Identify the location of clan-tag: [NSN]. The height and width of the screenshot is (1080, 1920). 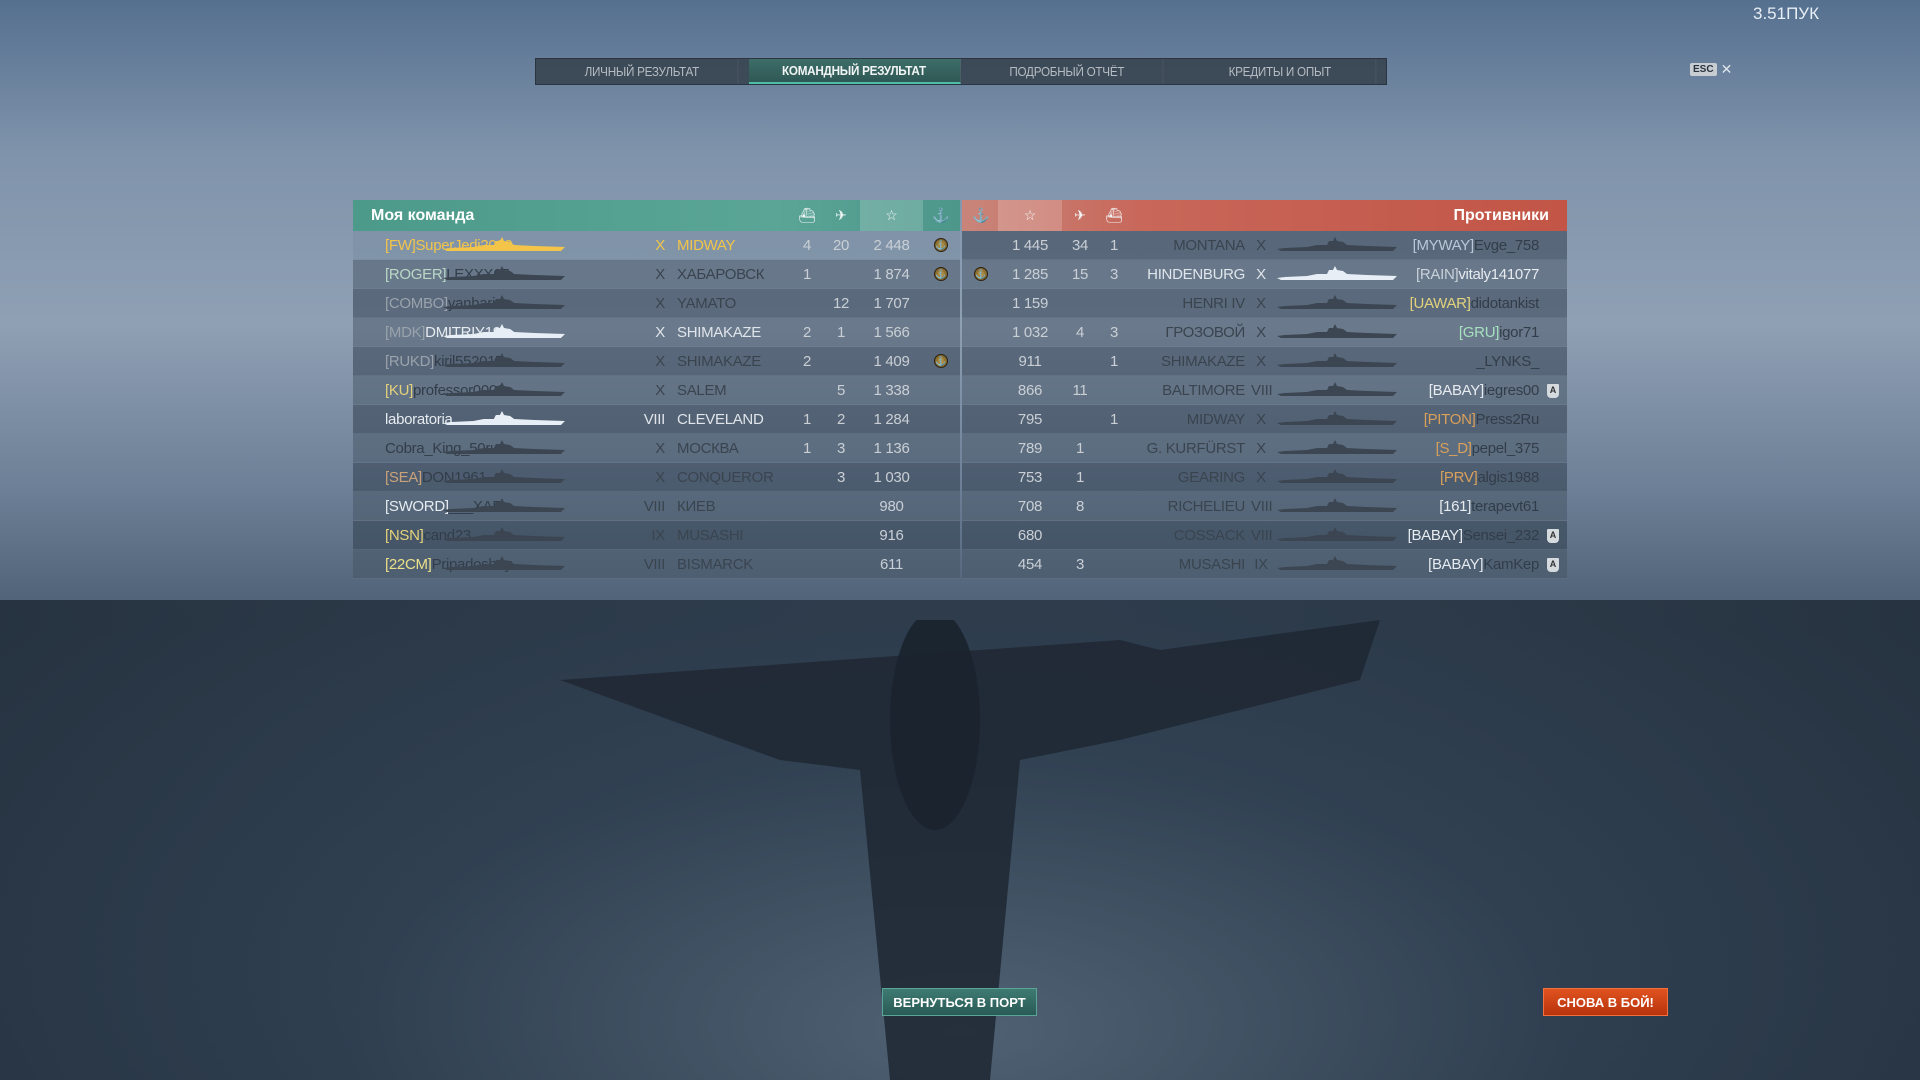
(404, 535).